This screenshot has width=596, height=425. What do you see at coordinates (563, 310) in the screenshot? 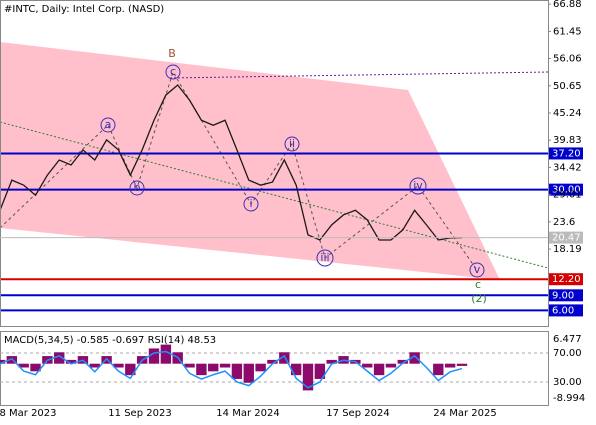
I see `level-label: 6.00` at bounding box center [563, 310].